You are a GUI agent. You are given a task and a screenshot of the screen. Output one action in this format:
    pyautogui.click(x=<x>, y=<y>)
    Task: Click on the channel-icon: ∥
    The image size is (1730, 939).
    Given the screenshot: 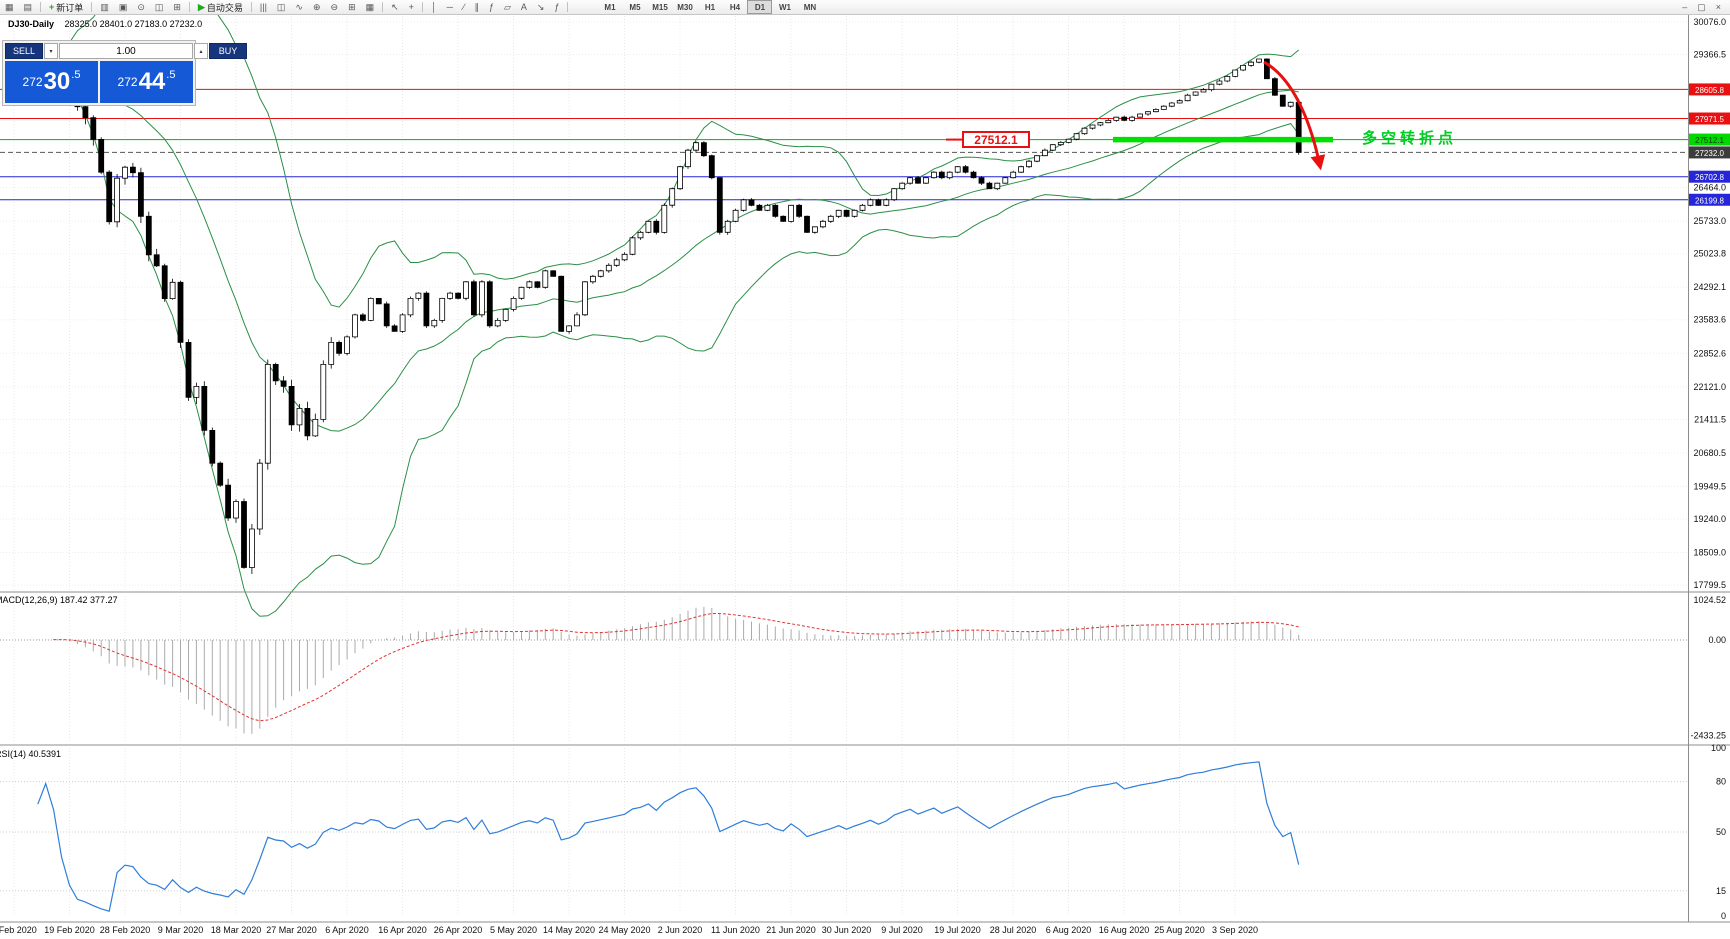 What is the action you would take?
    pyautogui.click(x=476, y=7)
    